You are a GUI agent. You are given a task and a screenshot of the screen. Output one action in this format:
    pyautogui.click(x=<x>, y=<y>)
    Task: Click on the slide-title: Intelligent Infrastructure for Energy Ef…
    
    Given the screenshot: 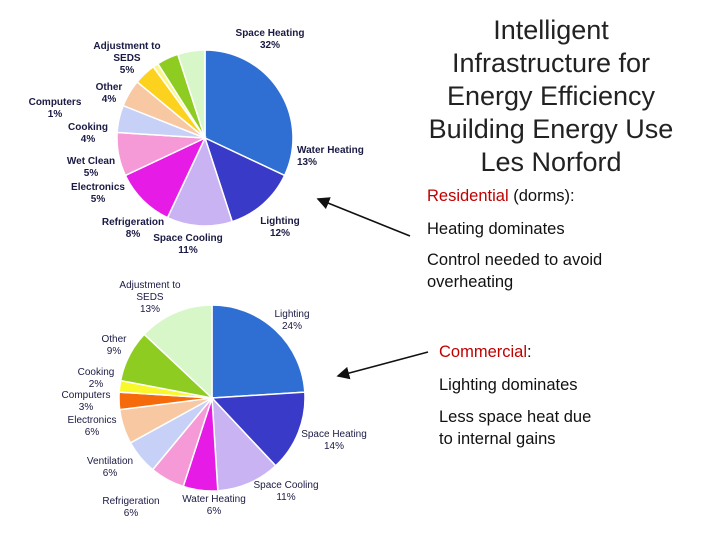 What is the action you would take?
    pyautogui.click(x=551, y=96)
    